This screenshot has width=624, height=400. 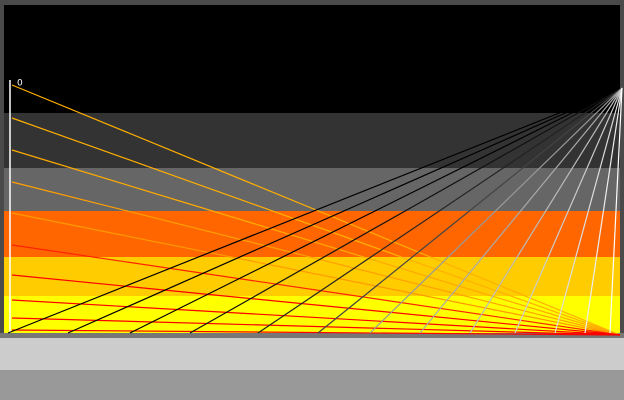 What do you see at coordinates (312, 335) in the screenshot?
I see `band-divider` at bounding box center [312, 335].